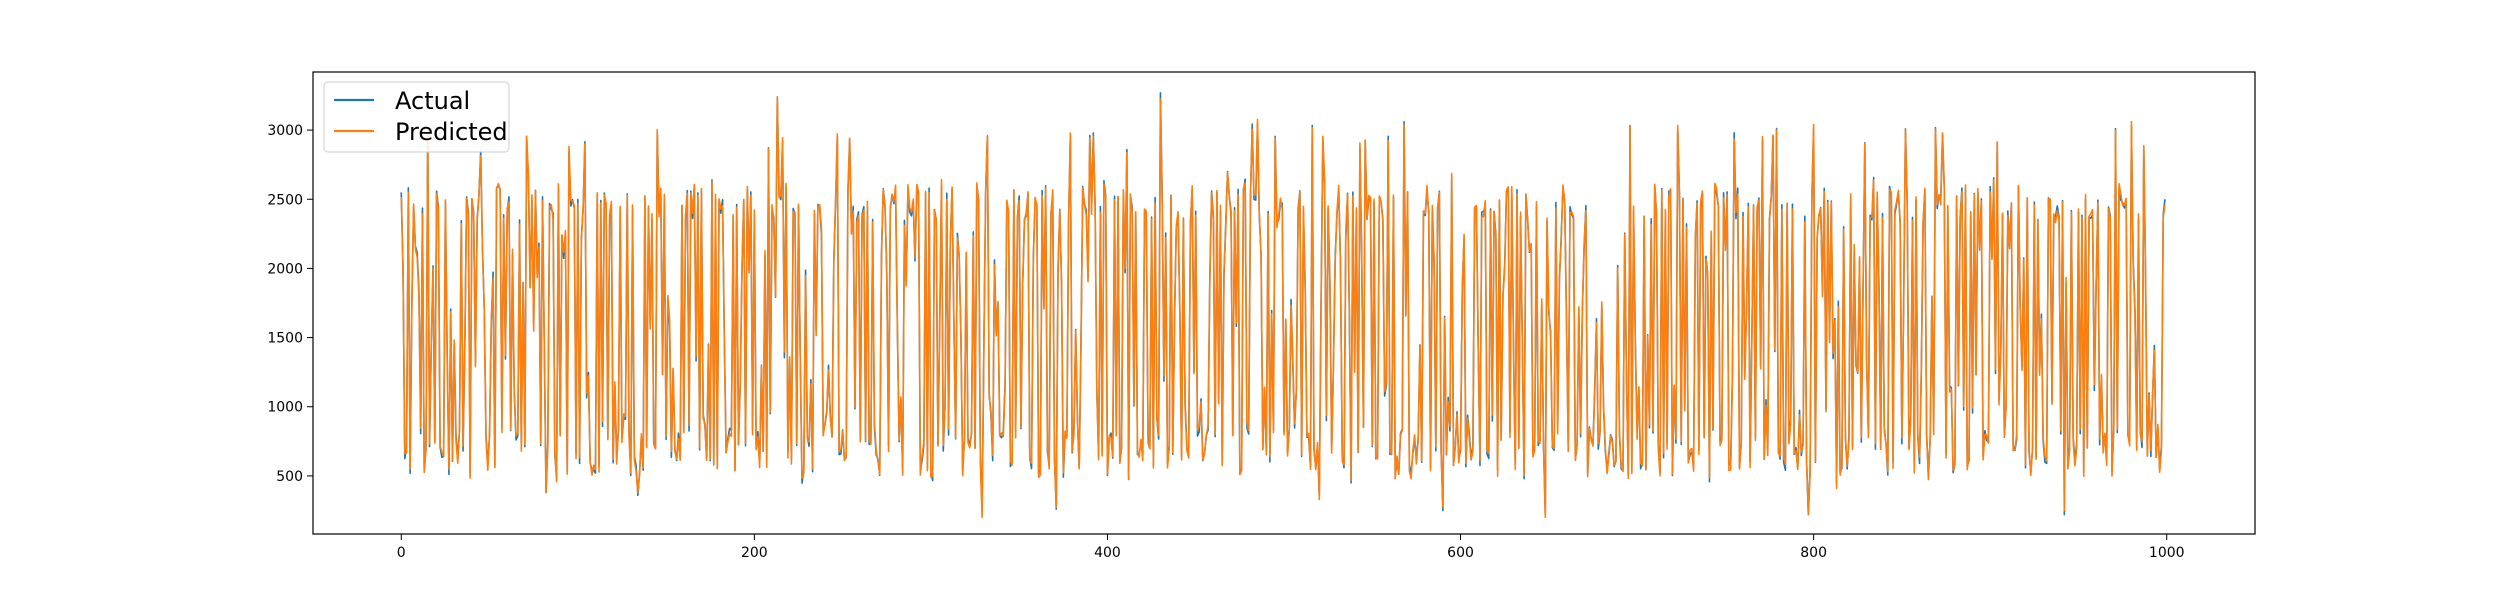 This screenshot has height=600, width=2500. Describe the element at coordinates (754, 553) in the screenshot. I see `x-tick-label: 200` at that location.